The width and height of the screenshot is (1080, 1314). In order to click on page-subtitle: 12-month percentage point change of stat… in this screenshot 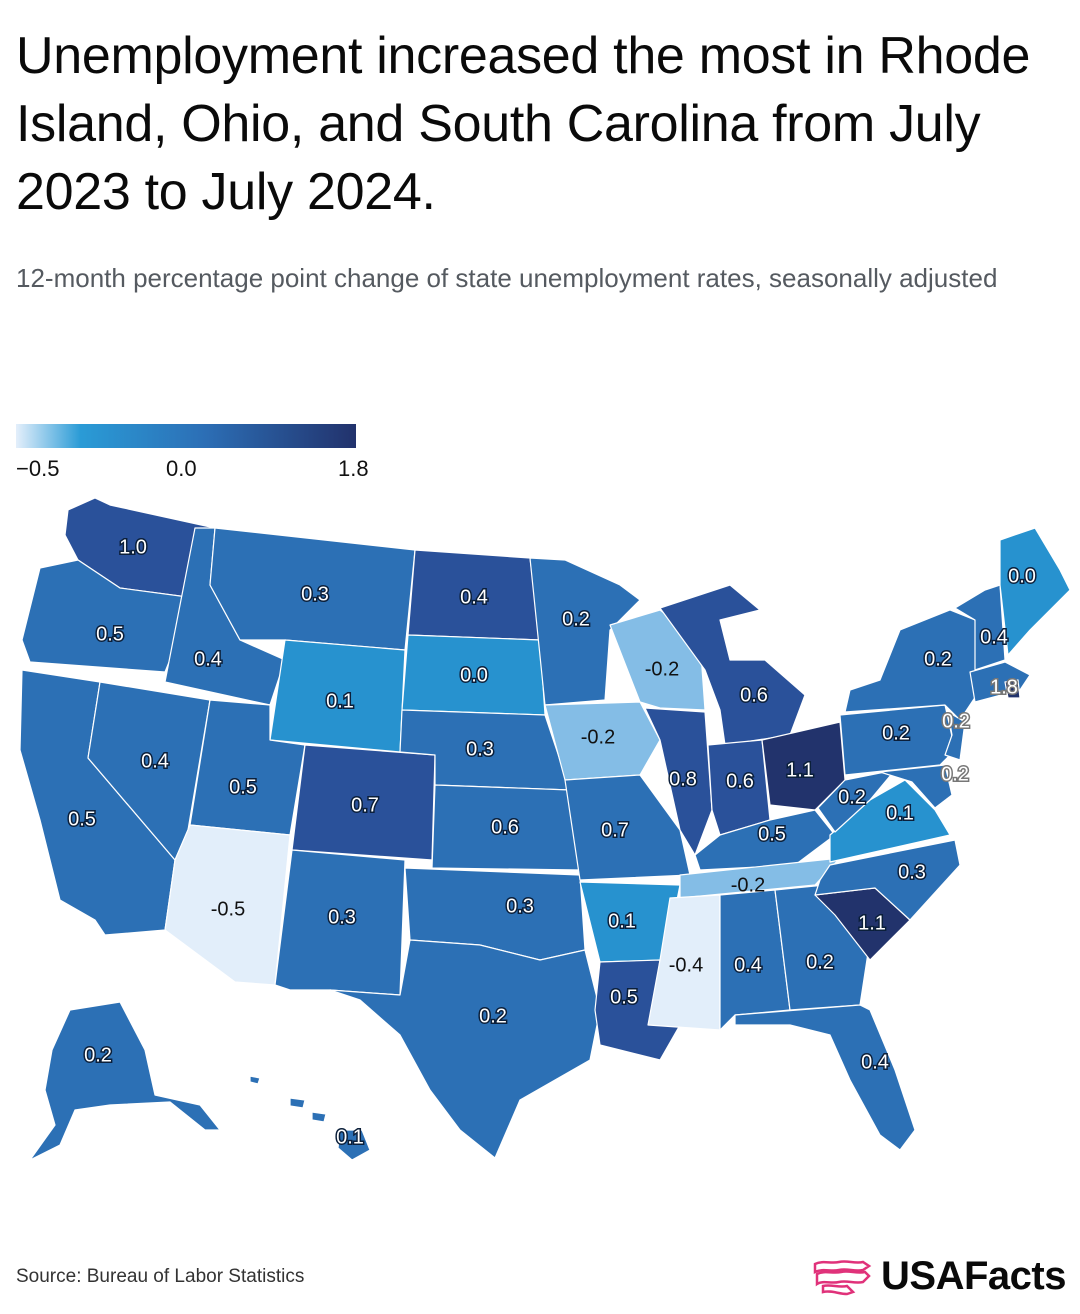, I will do `click(507, 278)`.